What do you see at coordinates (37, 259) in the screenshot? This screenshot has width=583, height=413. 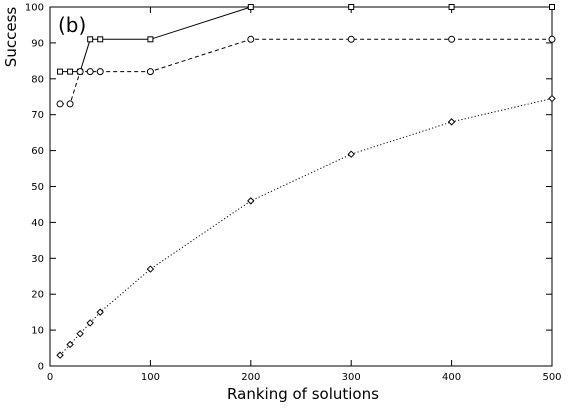 I see `y-tick-label-30: 30` at bounding box center [37, 259].